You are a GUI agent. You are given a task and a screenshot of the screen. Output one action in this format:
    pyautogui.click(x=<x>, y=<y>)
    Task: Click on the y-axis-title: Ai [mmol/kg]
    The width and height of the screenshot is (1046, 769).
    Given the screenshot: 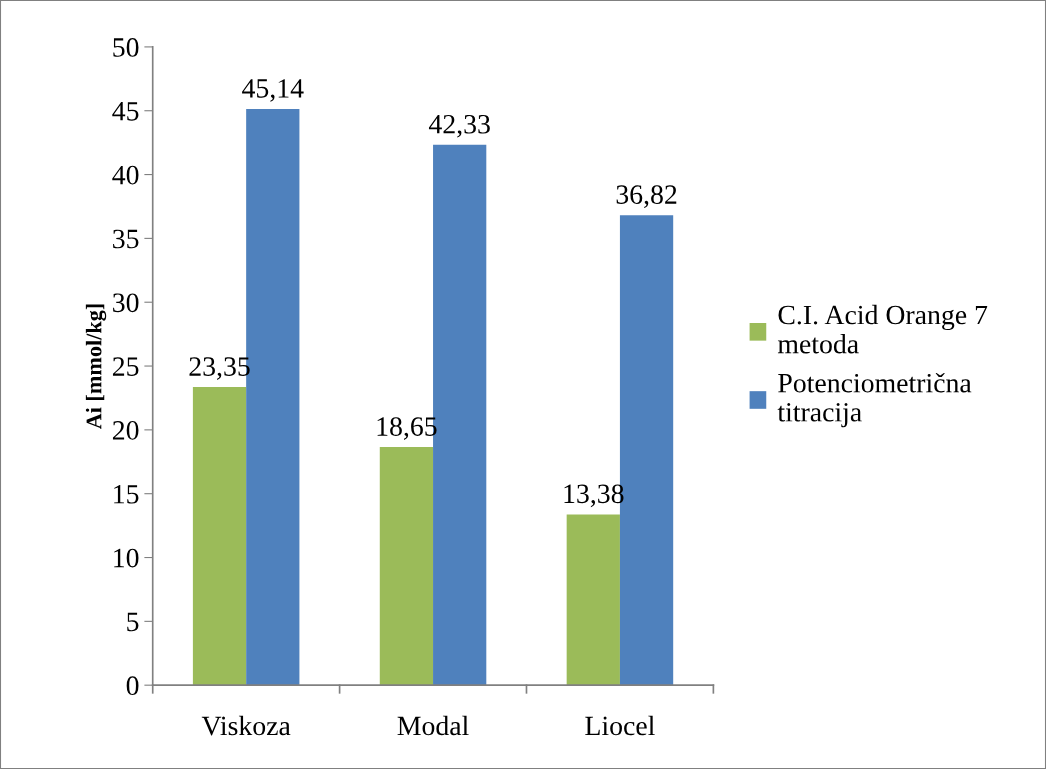 What is the action you would take?
    pyautogui.click(x=96, y=367)
    